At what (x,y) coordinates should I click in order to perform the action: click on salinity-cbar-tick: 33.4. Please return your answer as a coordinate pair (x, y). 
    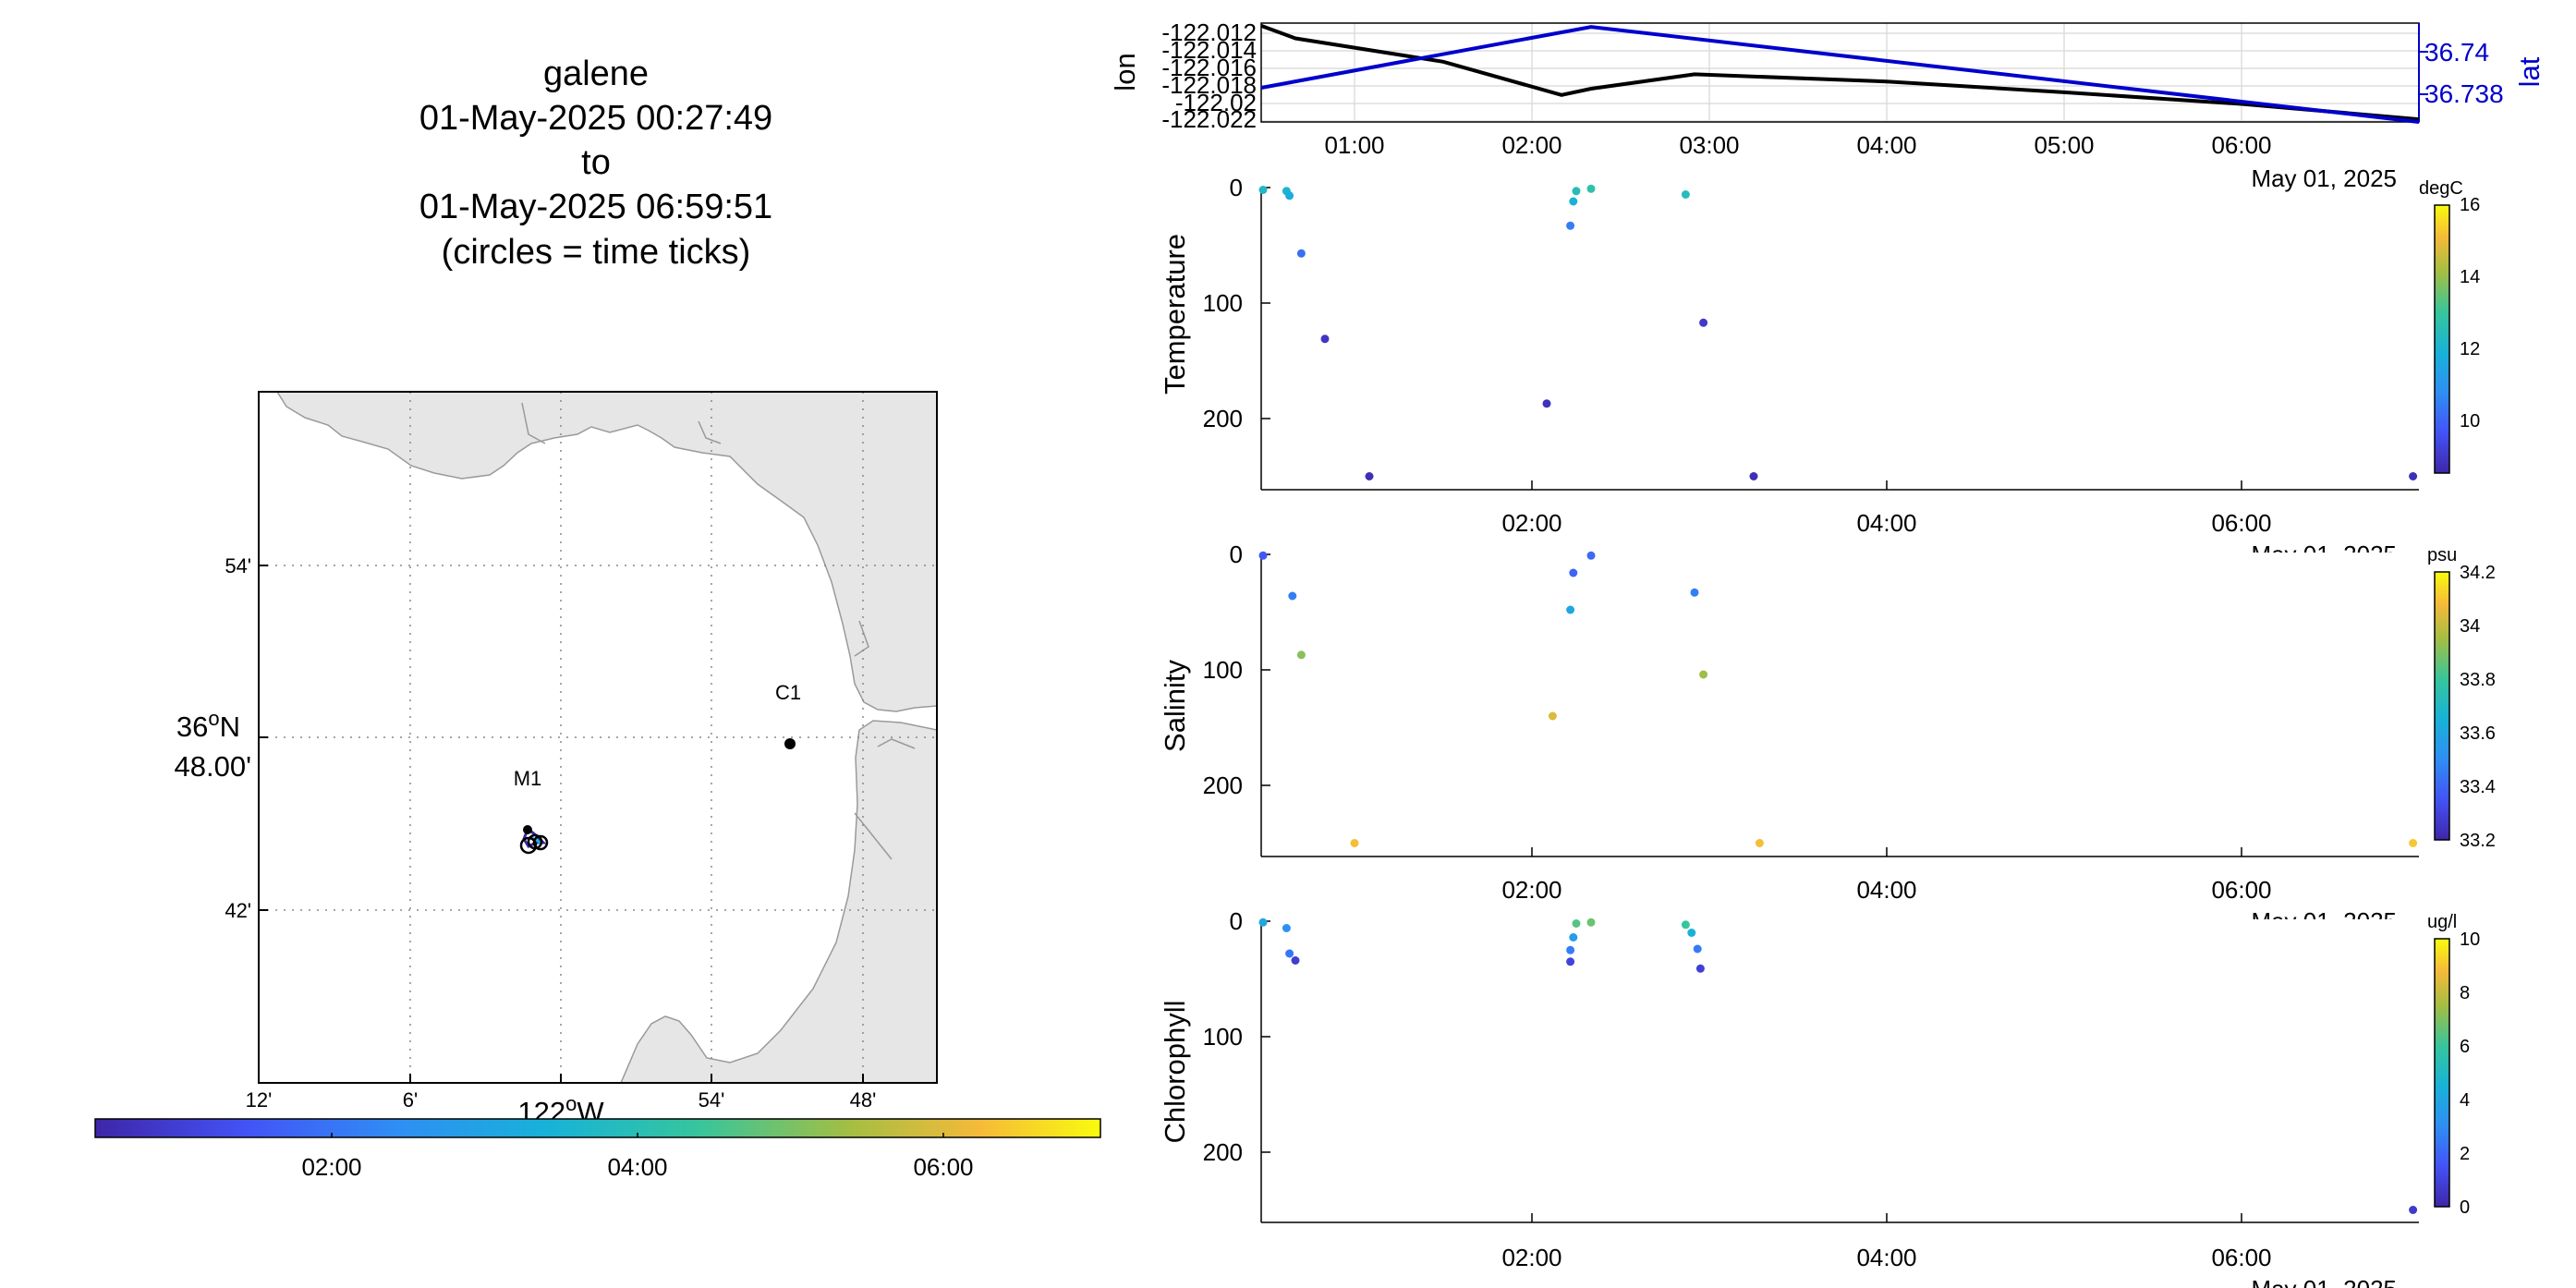
    Looking at the image, I should click on (2478, 787).